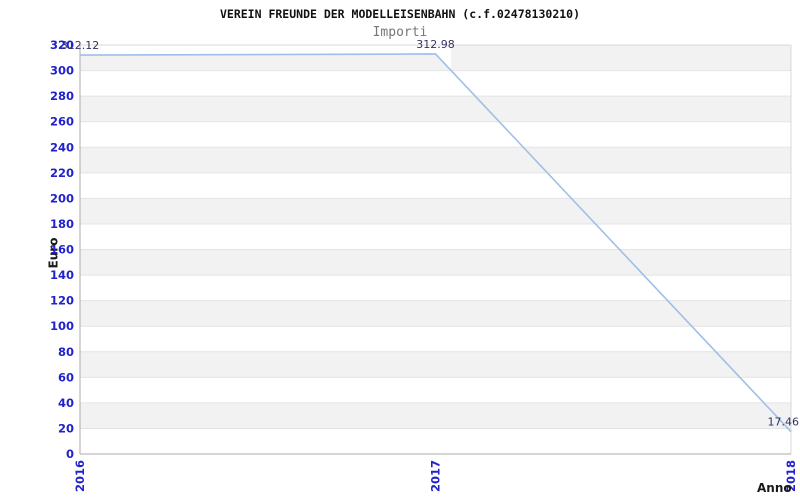  I want to click on y-tick-label: 80, so click(66, 352).